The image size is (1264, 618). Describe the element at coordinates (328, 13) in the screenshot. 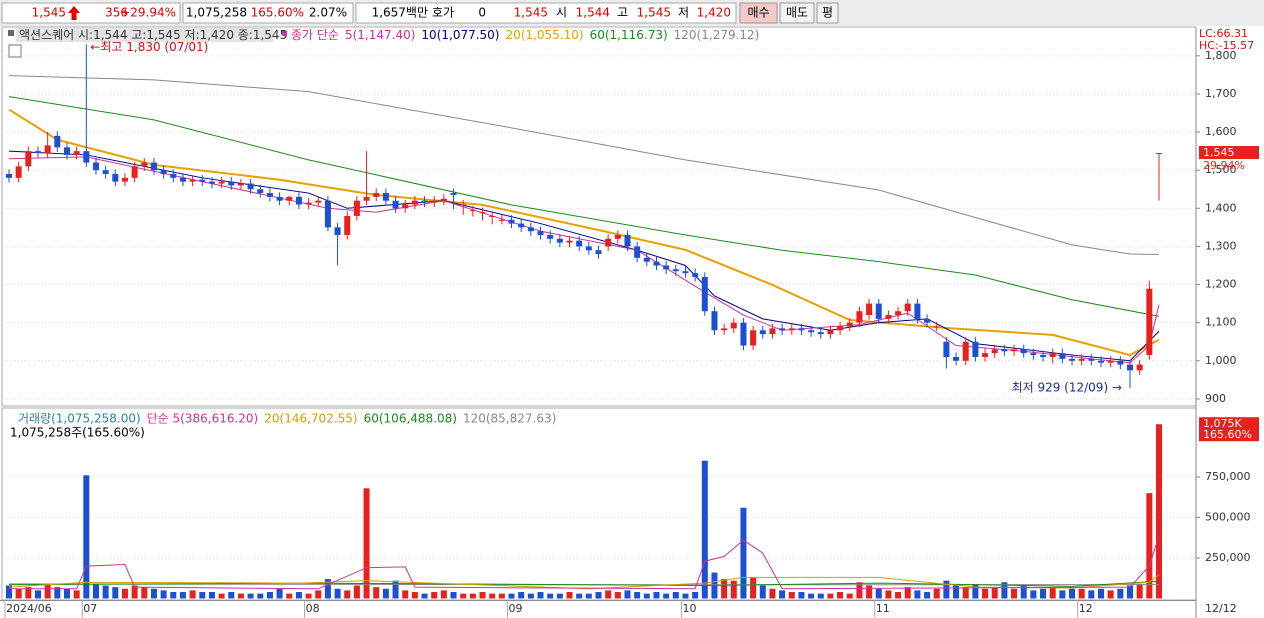

I see `turnover-rate: 2.07%` at that location.